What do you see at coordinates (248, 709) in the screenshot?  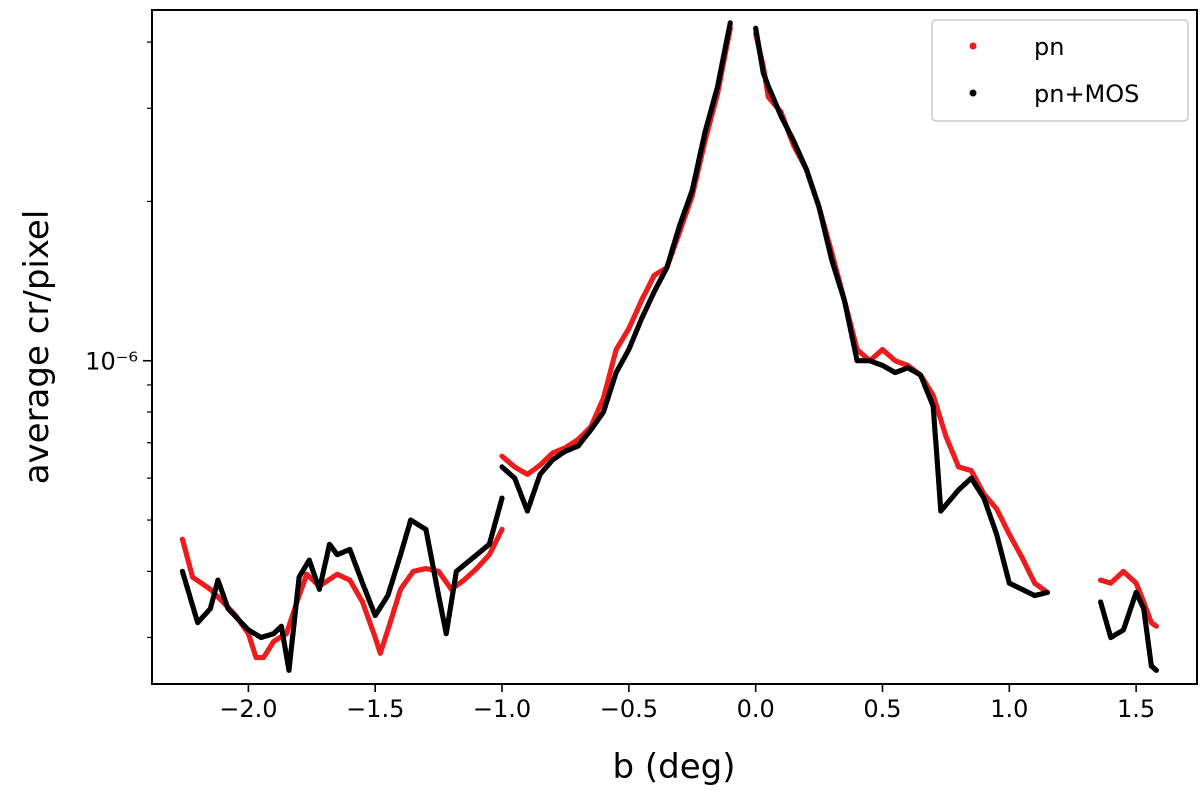 I see `x-tick-label: −2.0` at bounding box center [248, 709].